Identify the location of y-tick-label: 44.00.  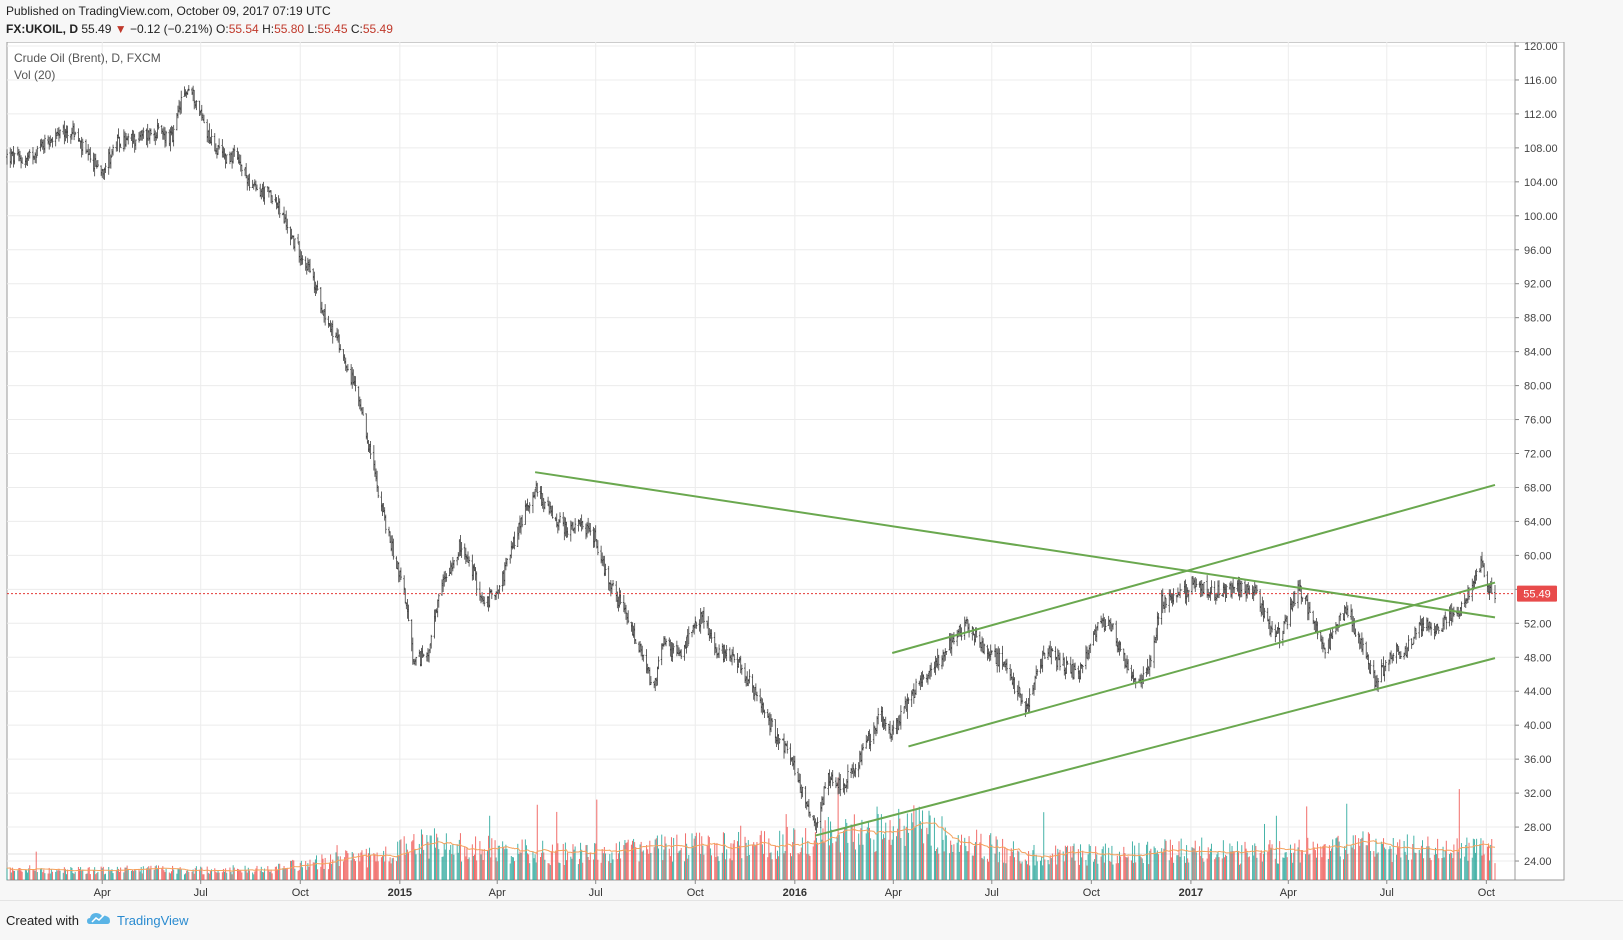
(1538, 692).